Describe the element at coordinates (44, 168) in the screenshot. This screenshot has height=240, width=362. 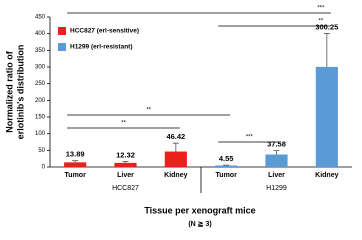
I see `y-tick-label: 0` at that location.